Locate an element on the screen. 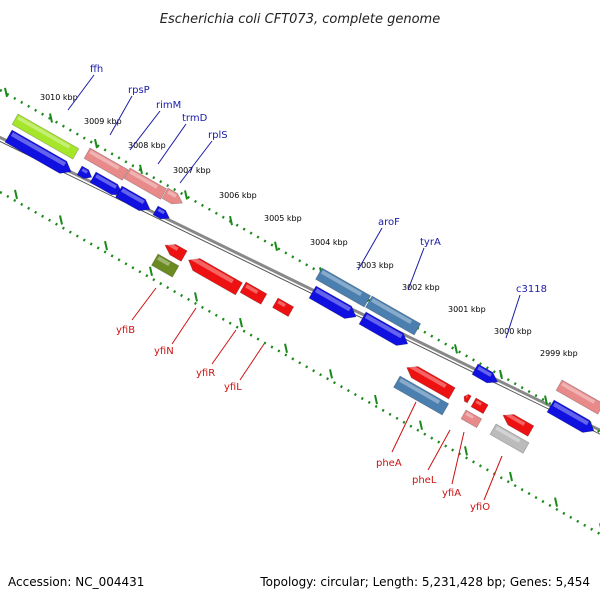  gene-blue-h-sheen is located at coordinates (485, 371).